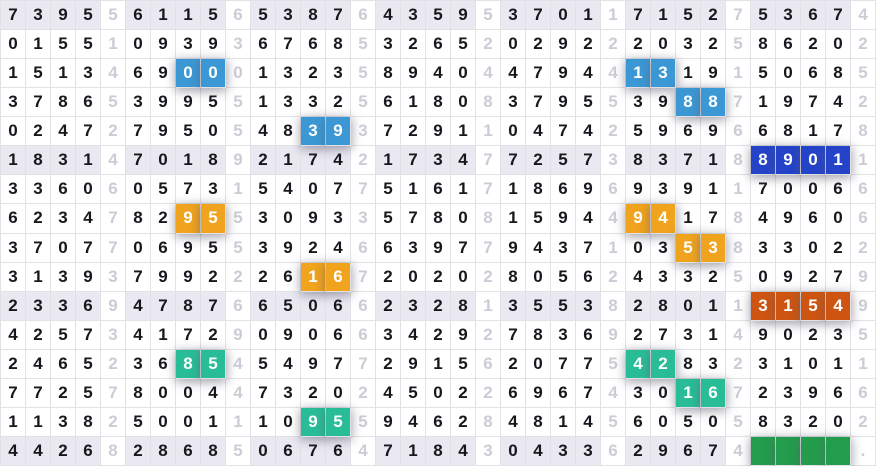 The height and width of the screenshot is (466, 876). What do you see at coordinates (713, 393) in the screenshot?
I see `highlight-cell: 6` at bounding box center [713, 393].